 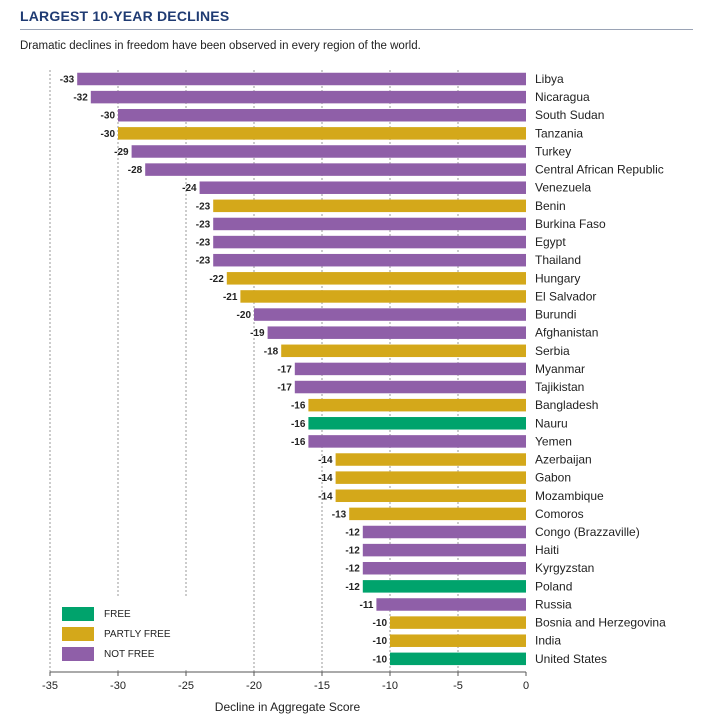 I want to click on country-label: Comoros, so click(x=559, y=514).